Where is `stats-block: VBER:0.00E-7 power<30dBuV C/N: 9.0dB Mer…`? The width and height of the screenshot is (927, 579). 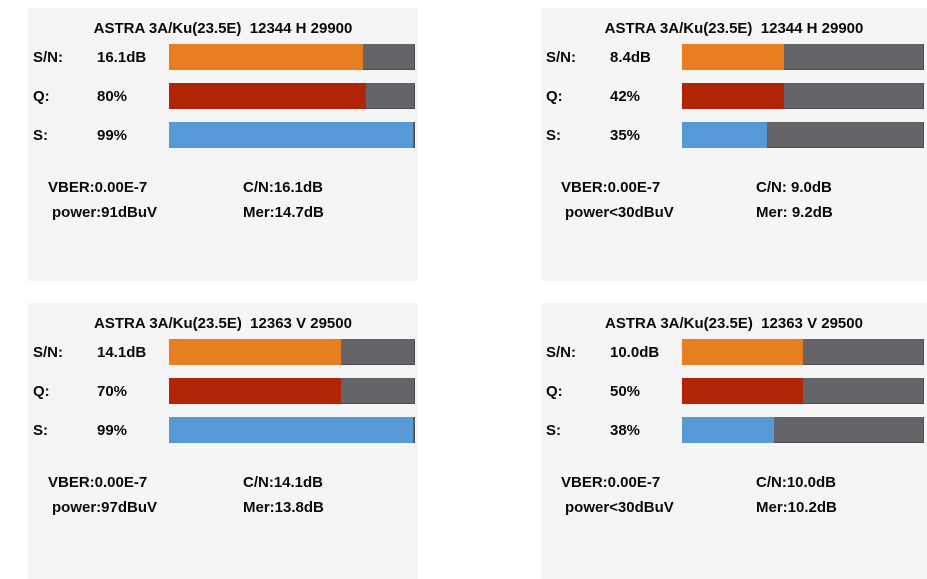
stats-block: VBER:0.00E-7 power<30dBuV C/N: 9.0dB Mer… is located at coordinates (734, 200).